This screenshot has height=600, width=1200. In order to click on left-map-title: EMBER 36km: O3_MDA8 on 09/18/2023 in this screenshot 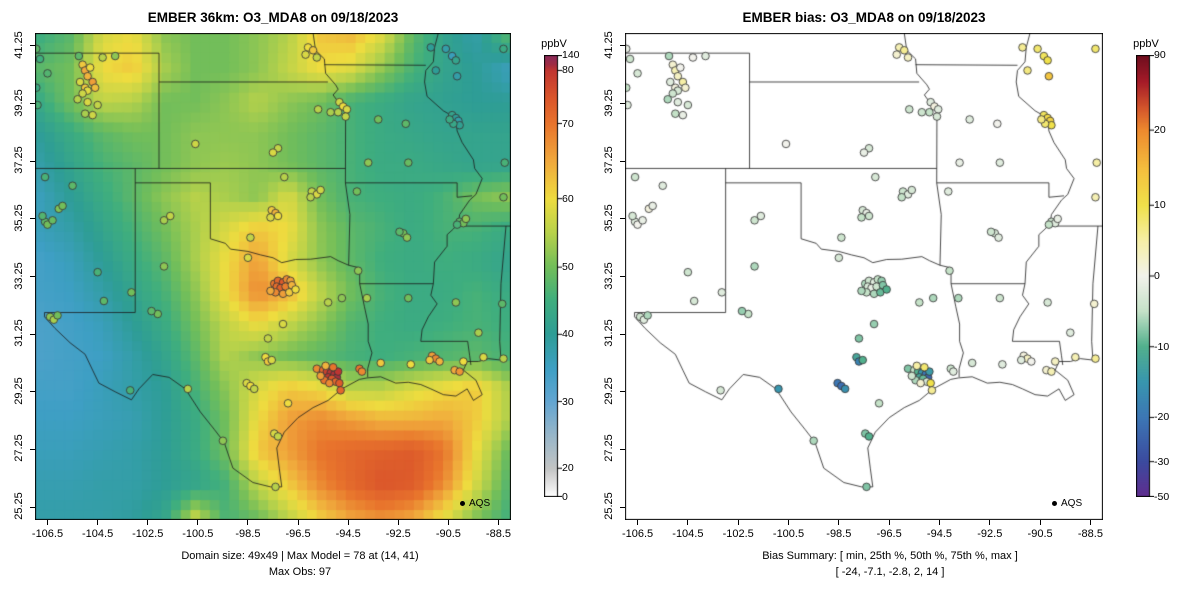, I will do `click(273, 17)`.